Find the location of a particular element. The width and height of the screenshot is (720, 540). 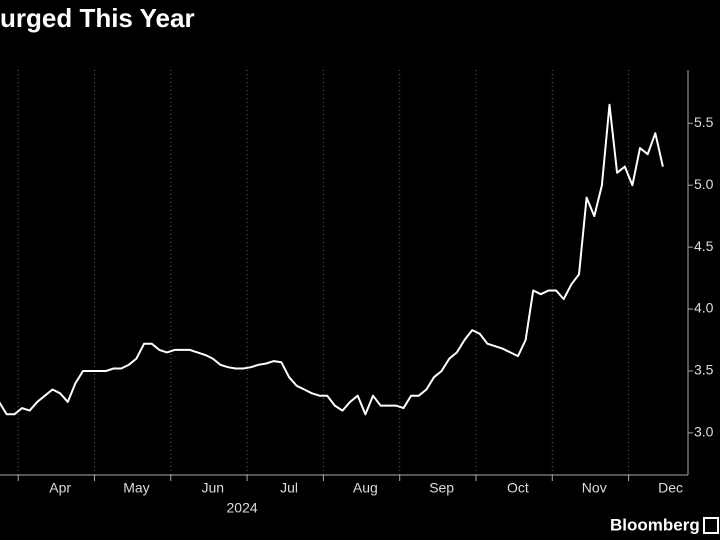

y-tick-label: 4.0 is located at coordinates (704, 308).